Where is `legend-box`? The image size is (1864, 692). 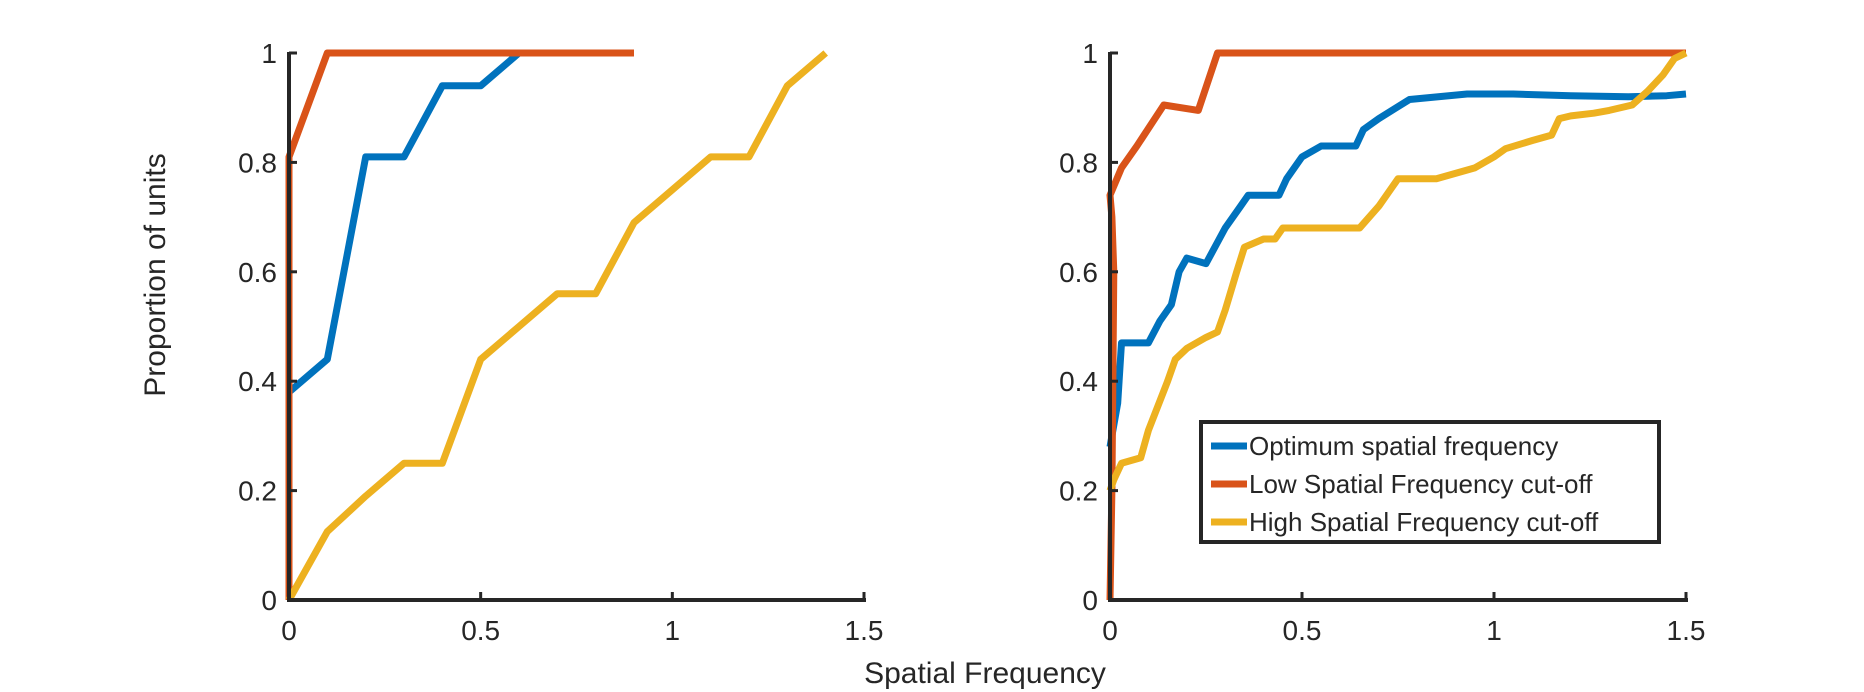
legend-box is located at coordinates (1430, 482).